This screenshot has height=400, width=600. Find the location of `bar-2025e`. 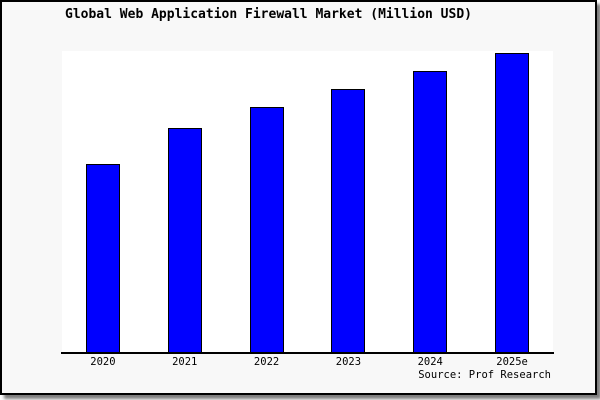

bar-2025e is located at coordinates (512, 203).